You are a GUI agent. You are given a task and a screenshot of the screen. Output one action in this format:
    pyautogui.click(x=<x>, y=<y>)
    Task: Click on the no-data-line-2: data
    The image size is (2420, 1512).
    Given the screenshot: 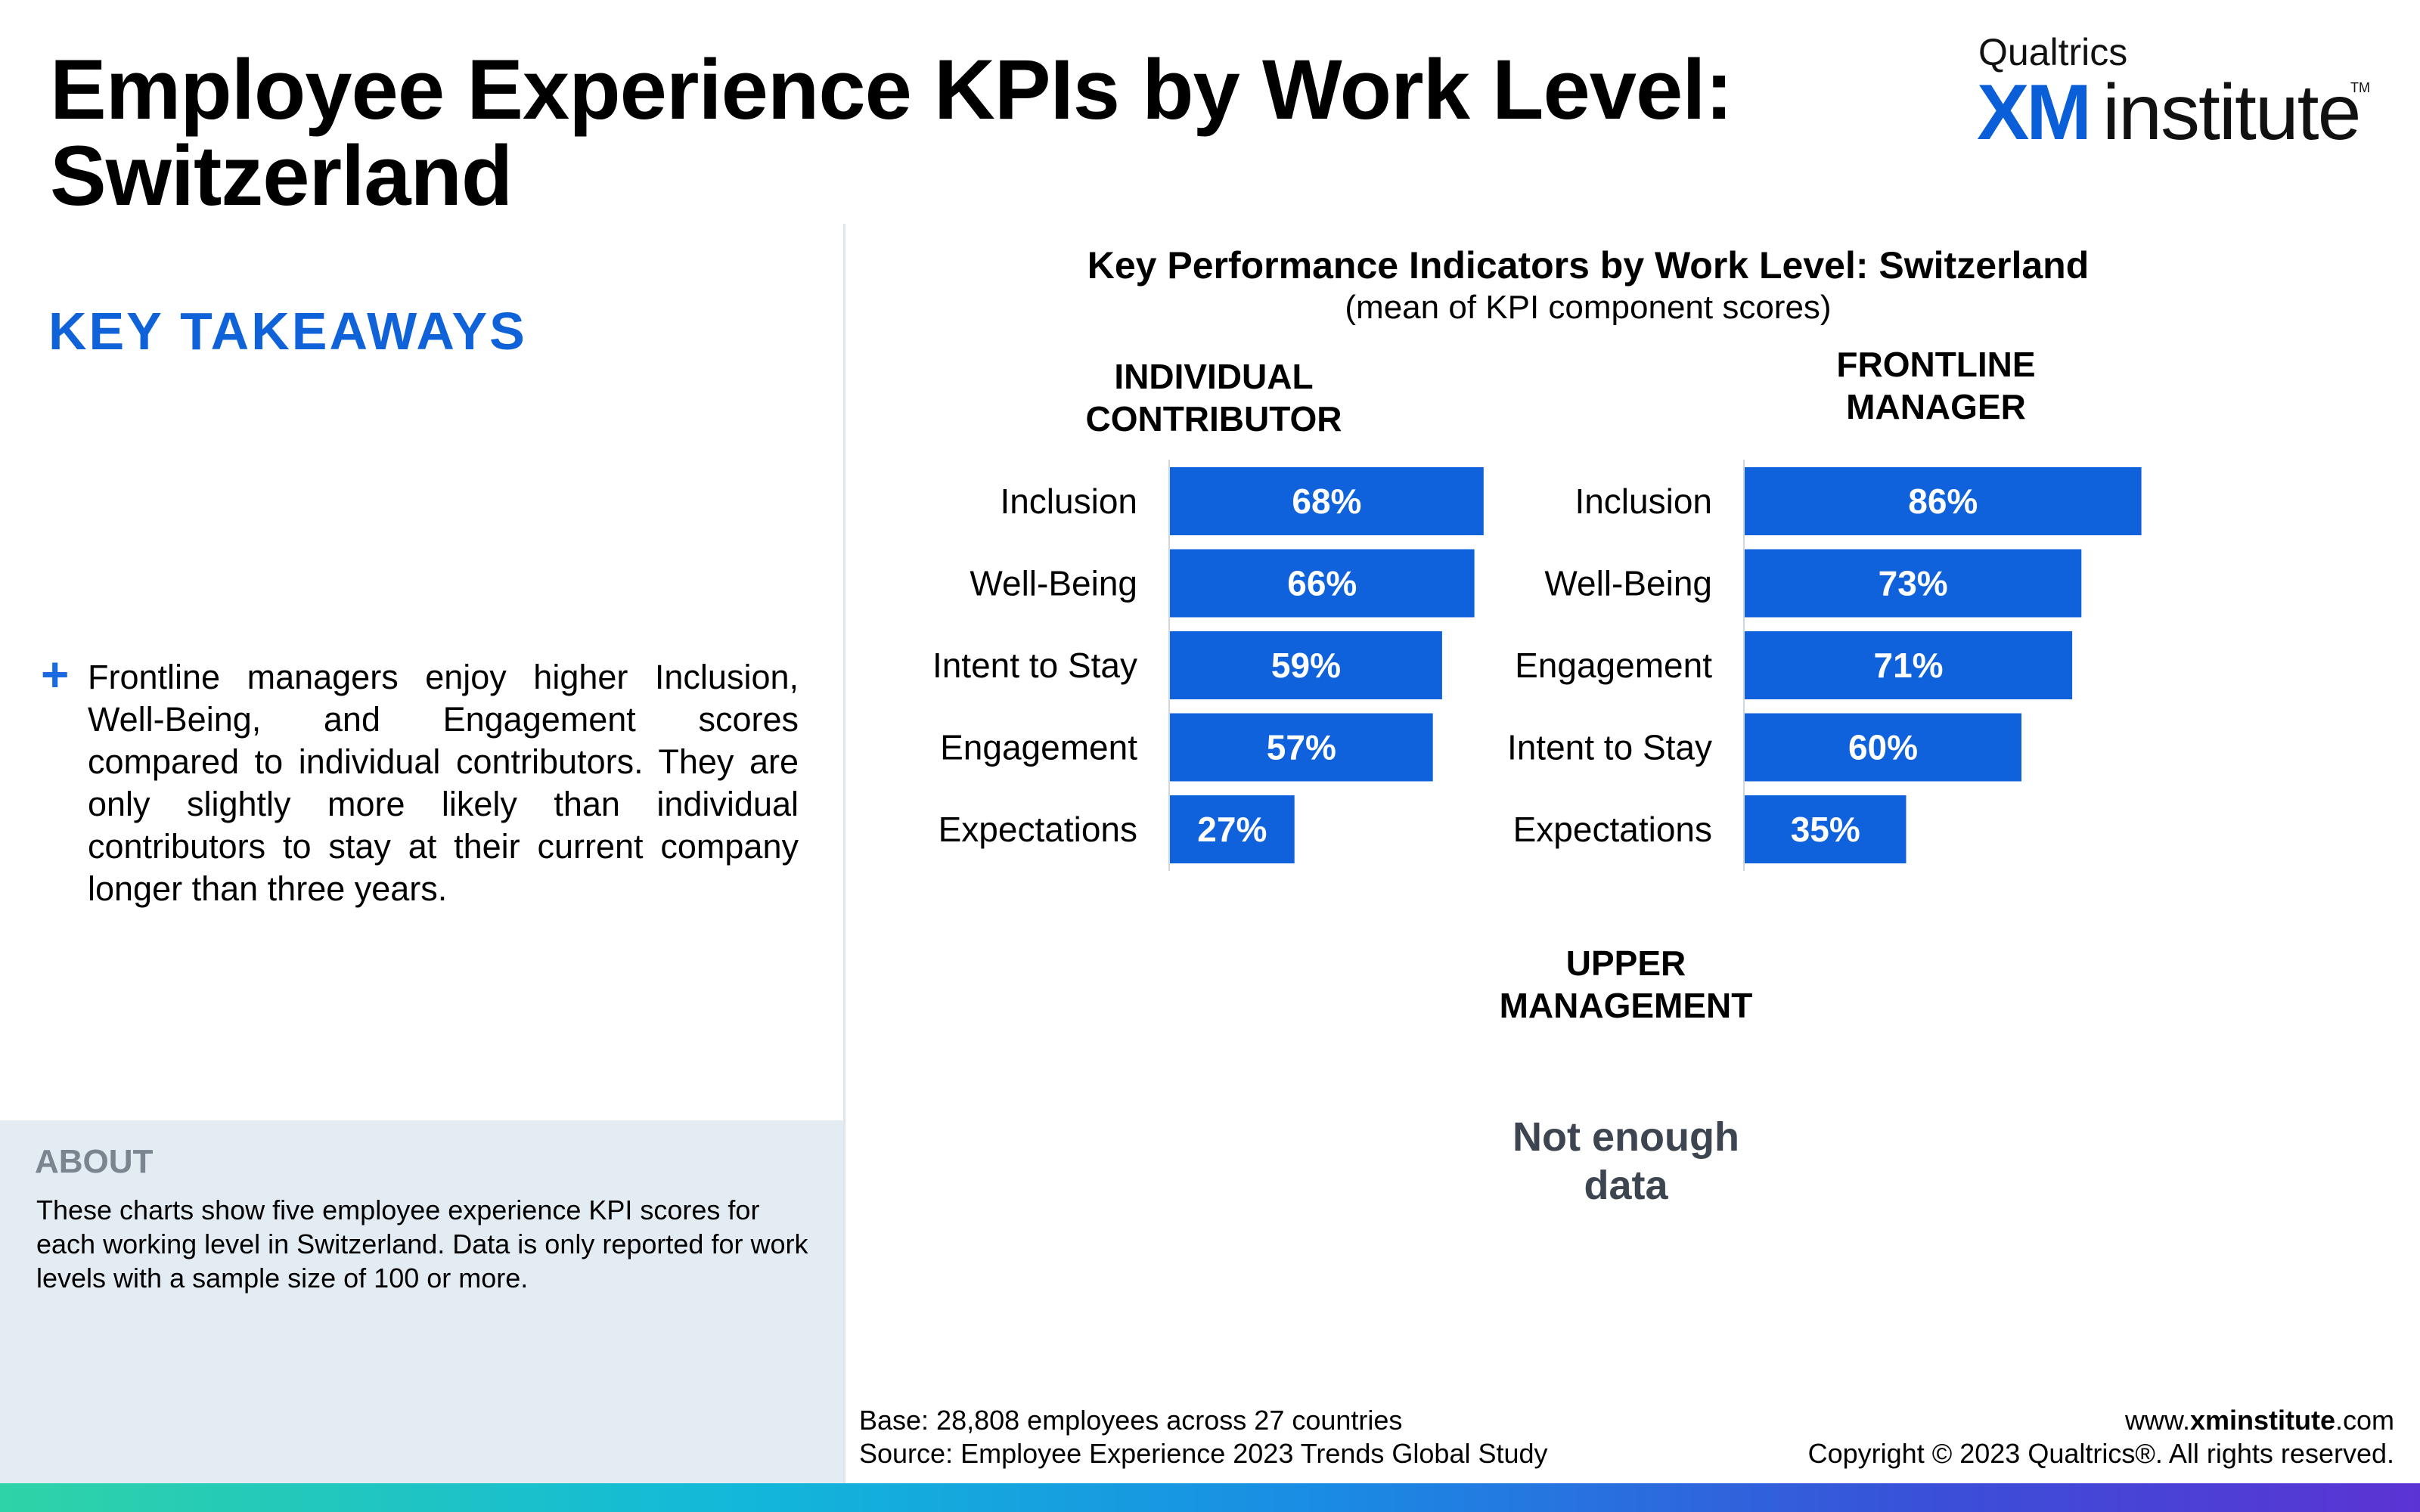 What is the action you would take?
    pyautogui.click(x=1626, y=1185)
    